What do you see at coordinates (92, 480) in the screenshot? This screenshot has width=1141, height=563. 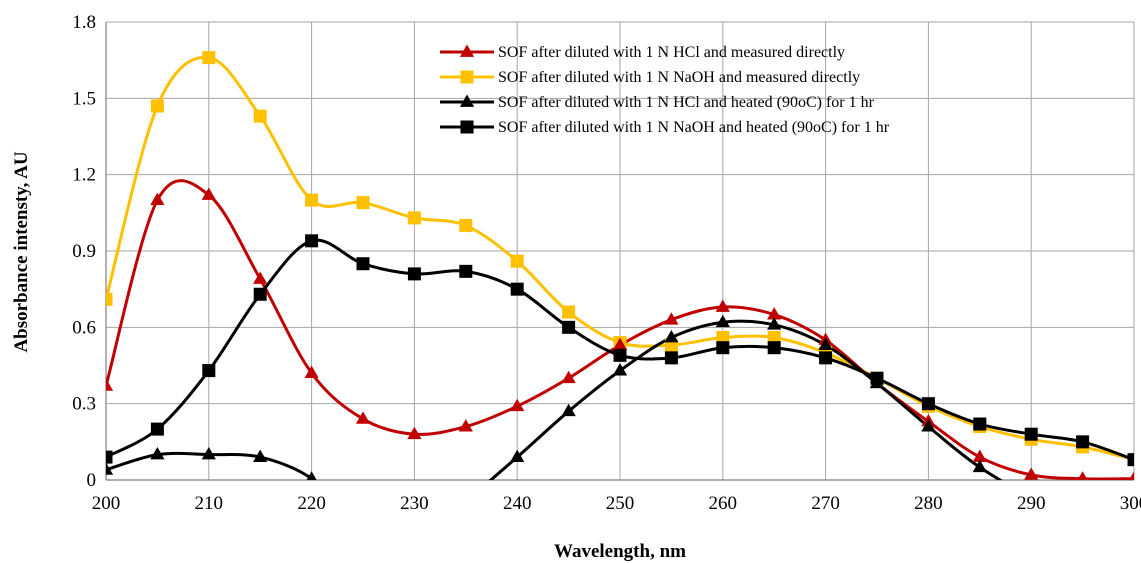 I see `y-tick-label: 0` at bounding box center [92, 480].